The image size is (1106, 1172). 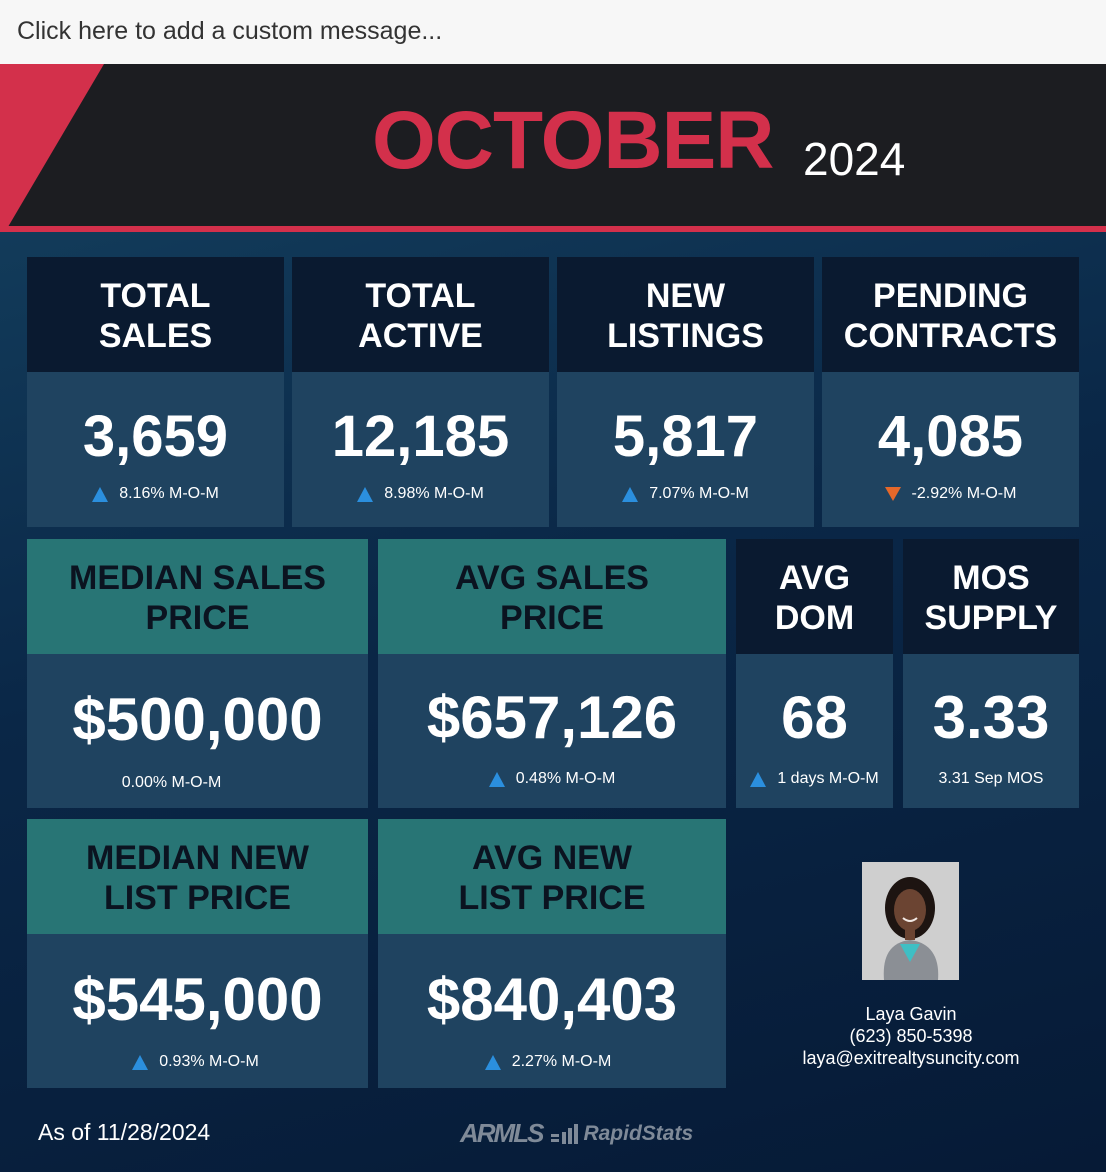 I want to click on median-new-list-price-value: $545,000, so click(x=197, y=999).